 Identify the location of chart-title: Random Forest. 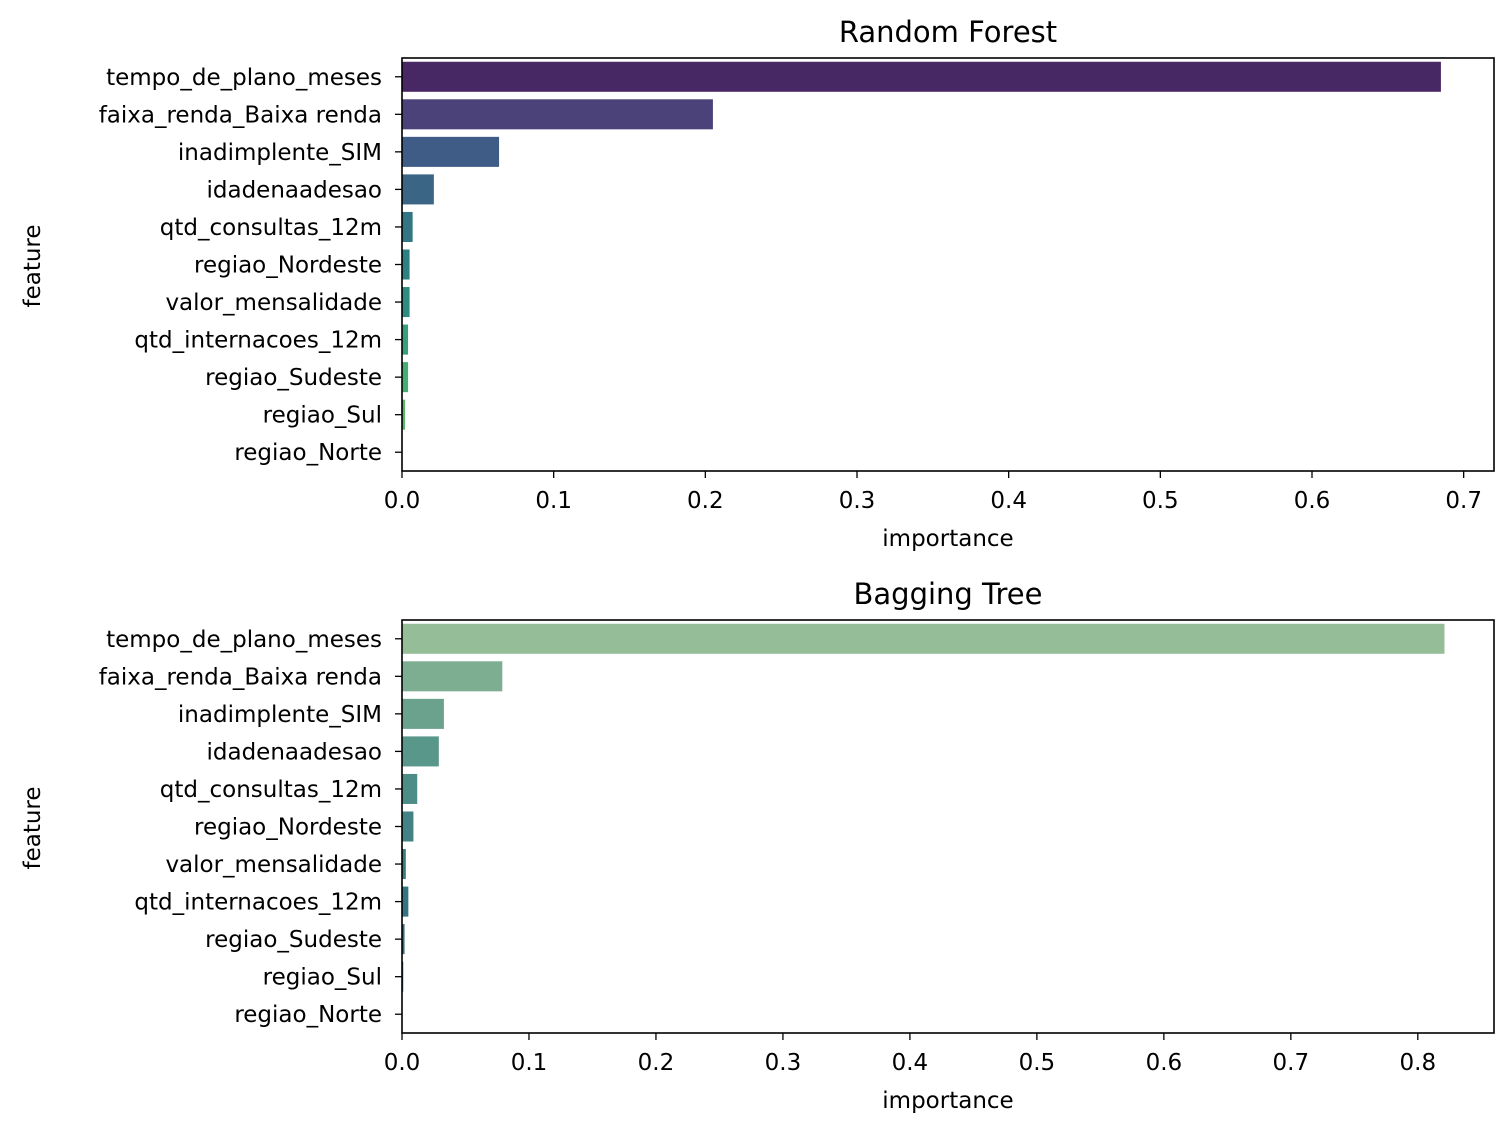
(948, 32).